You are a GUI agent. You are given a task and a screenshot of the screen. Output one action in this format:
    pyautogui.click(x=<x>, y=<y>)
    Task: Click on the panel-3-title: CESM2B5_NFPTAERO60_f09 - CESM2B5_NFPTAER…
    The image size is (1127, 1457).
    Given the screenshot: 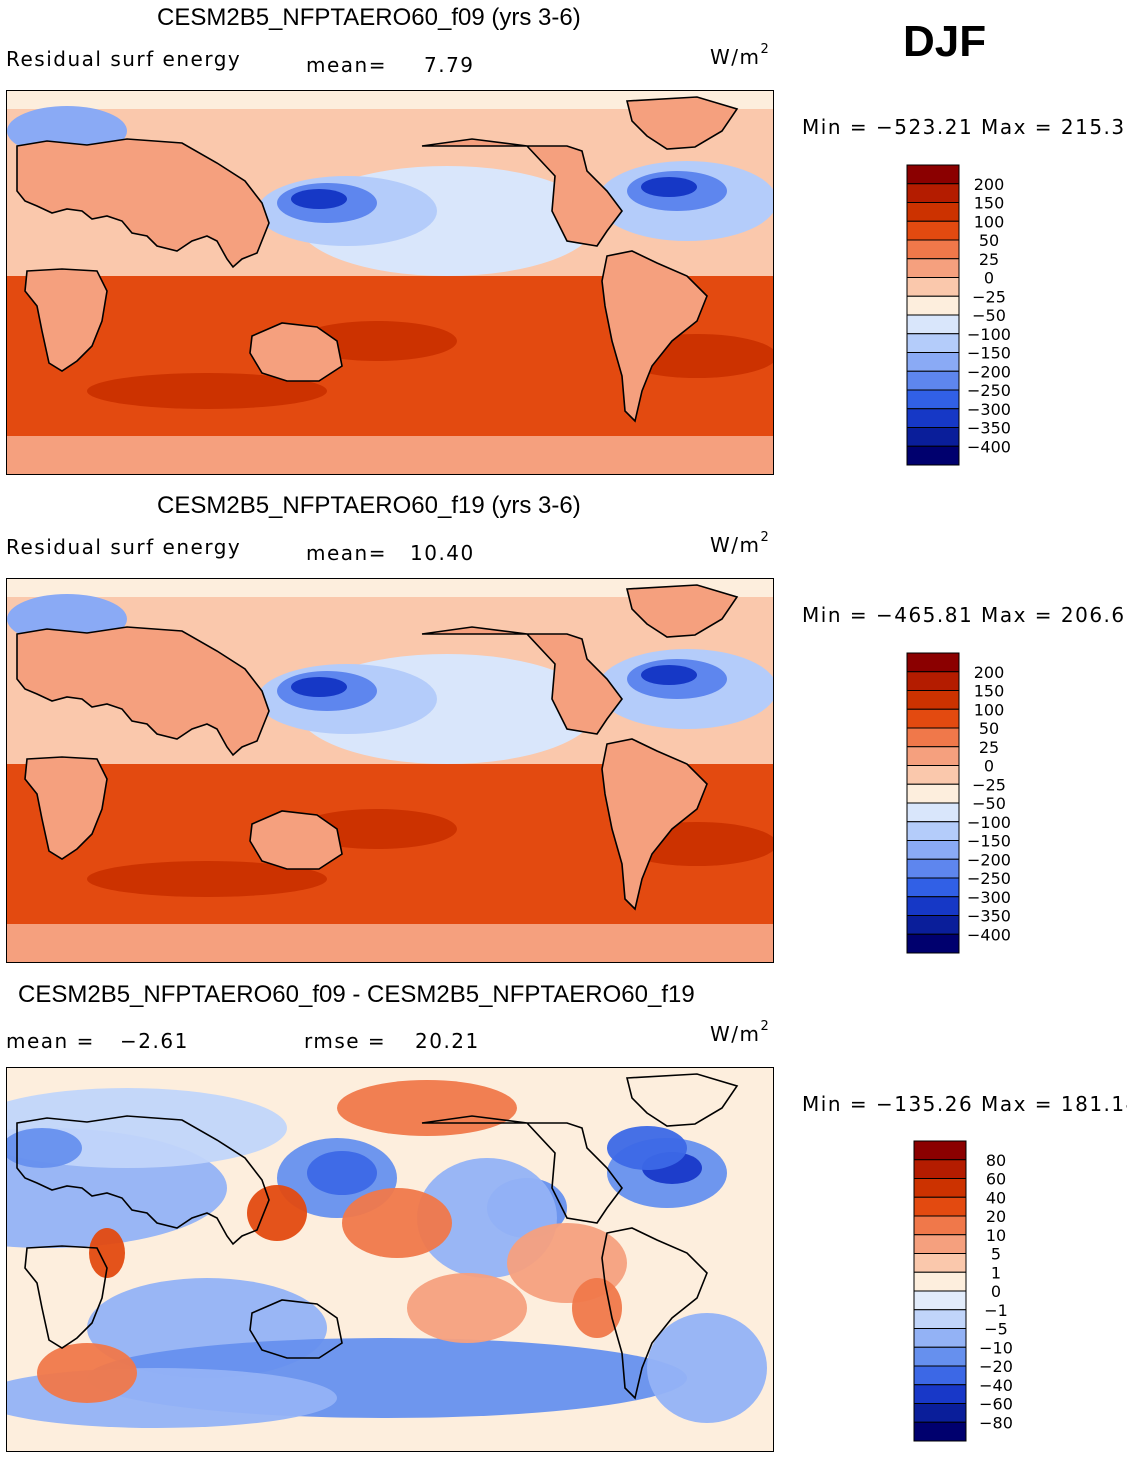 What is the action you would take?
    pyautogui.click(x=356, y=994)
    